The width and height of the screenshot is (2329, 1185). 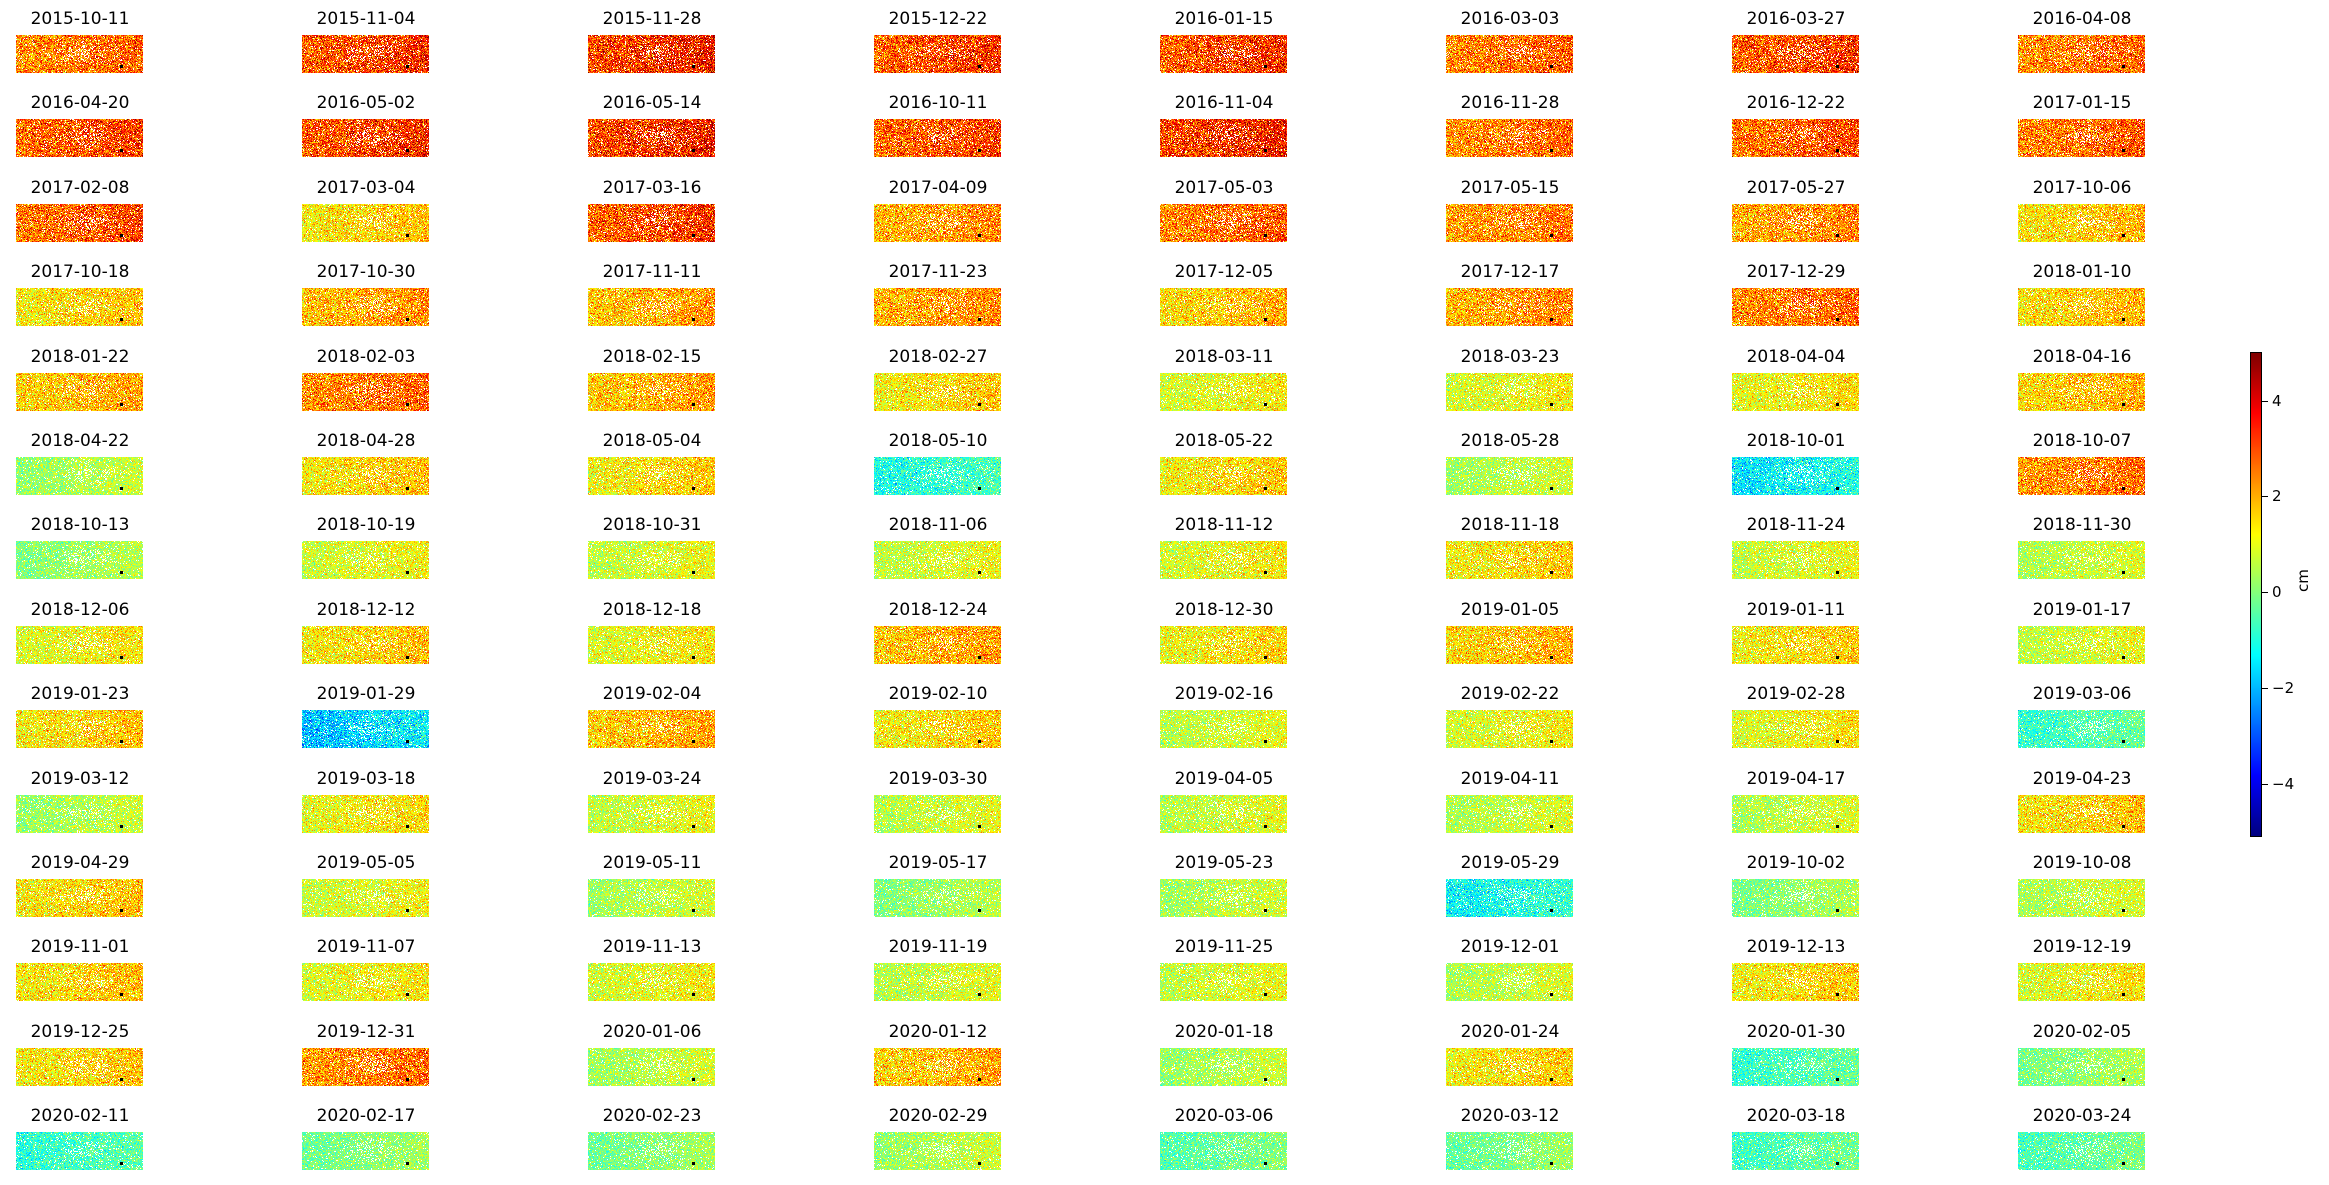 What do you see at coordinates (938, 272) in the screenshot?
I see `panel-date-label: 2017-11-23` at bounding box center [938, 272].